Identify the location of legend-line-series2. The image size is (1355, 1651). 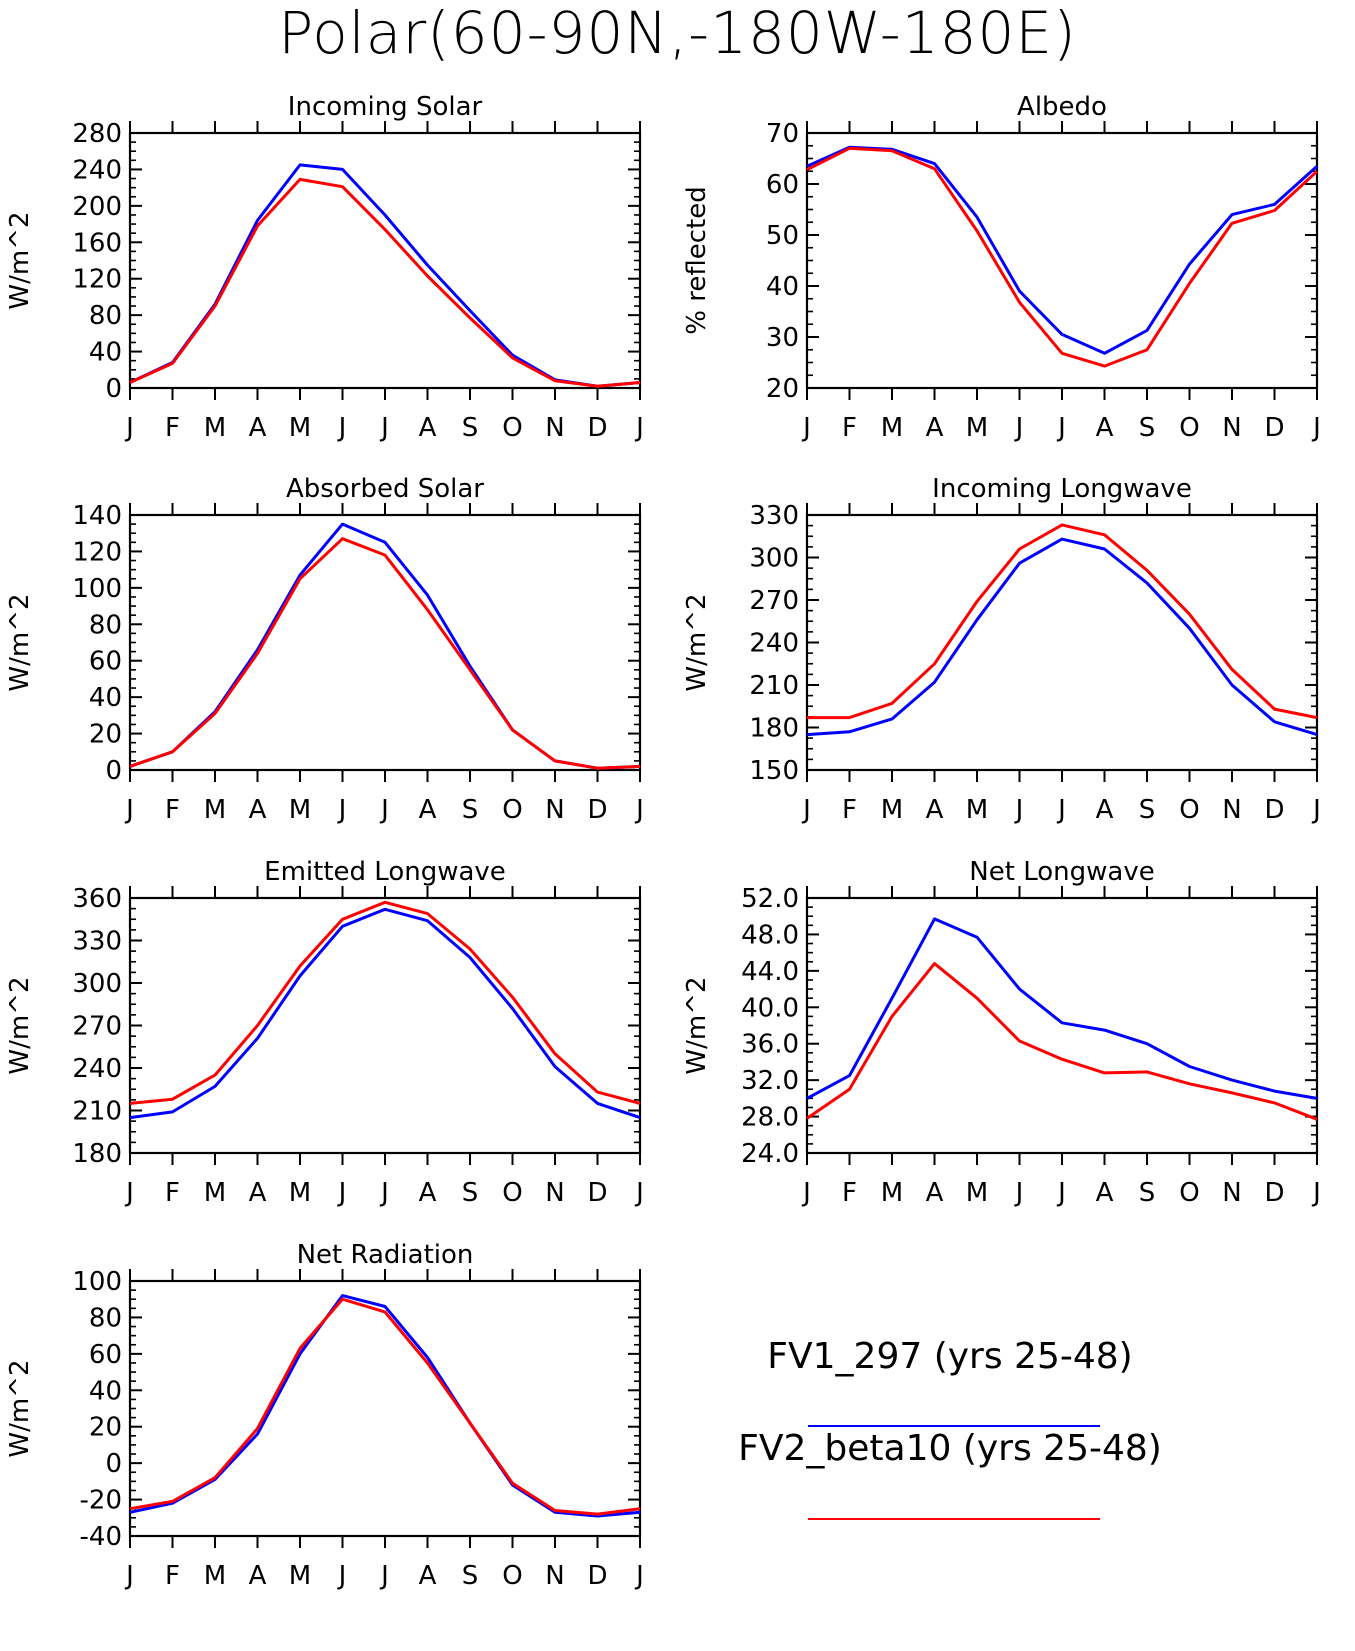
(954, 1519).